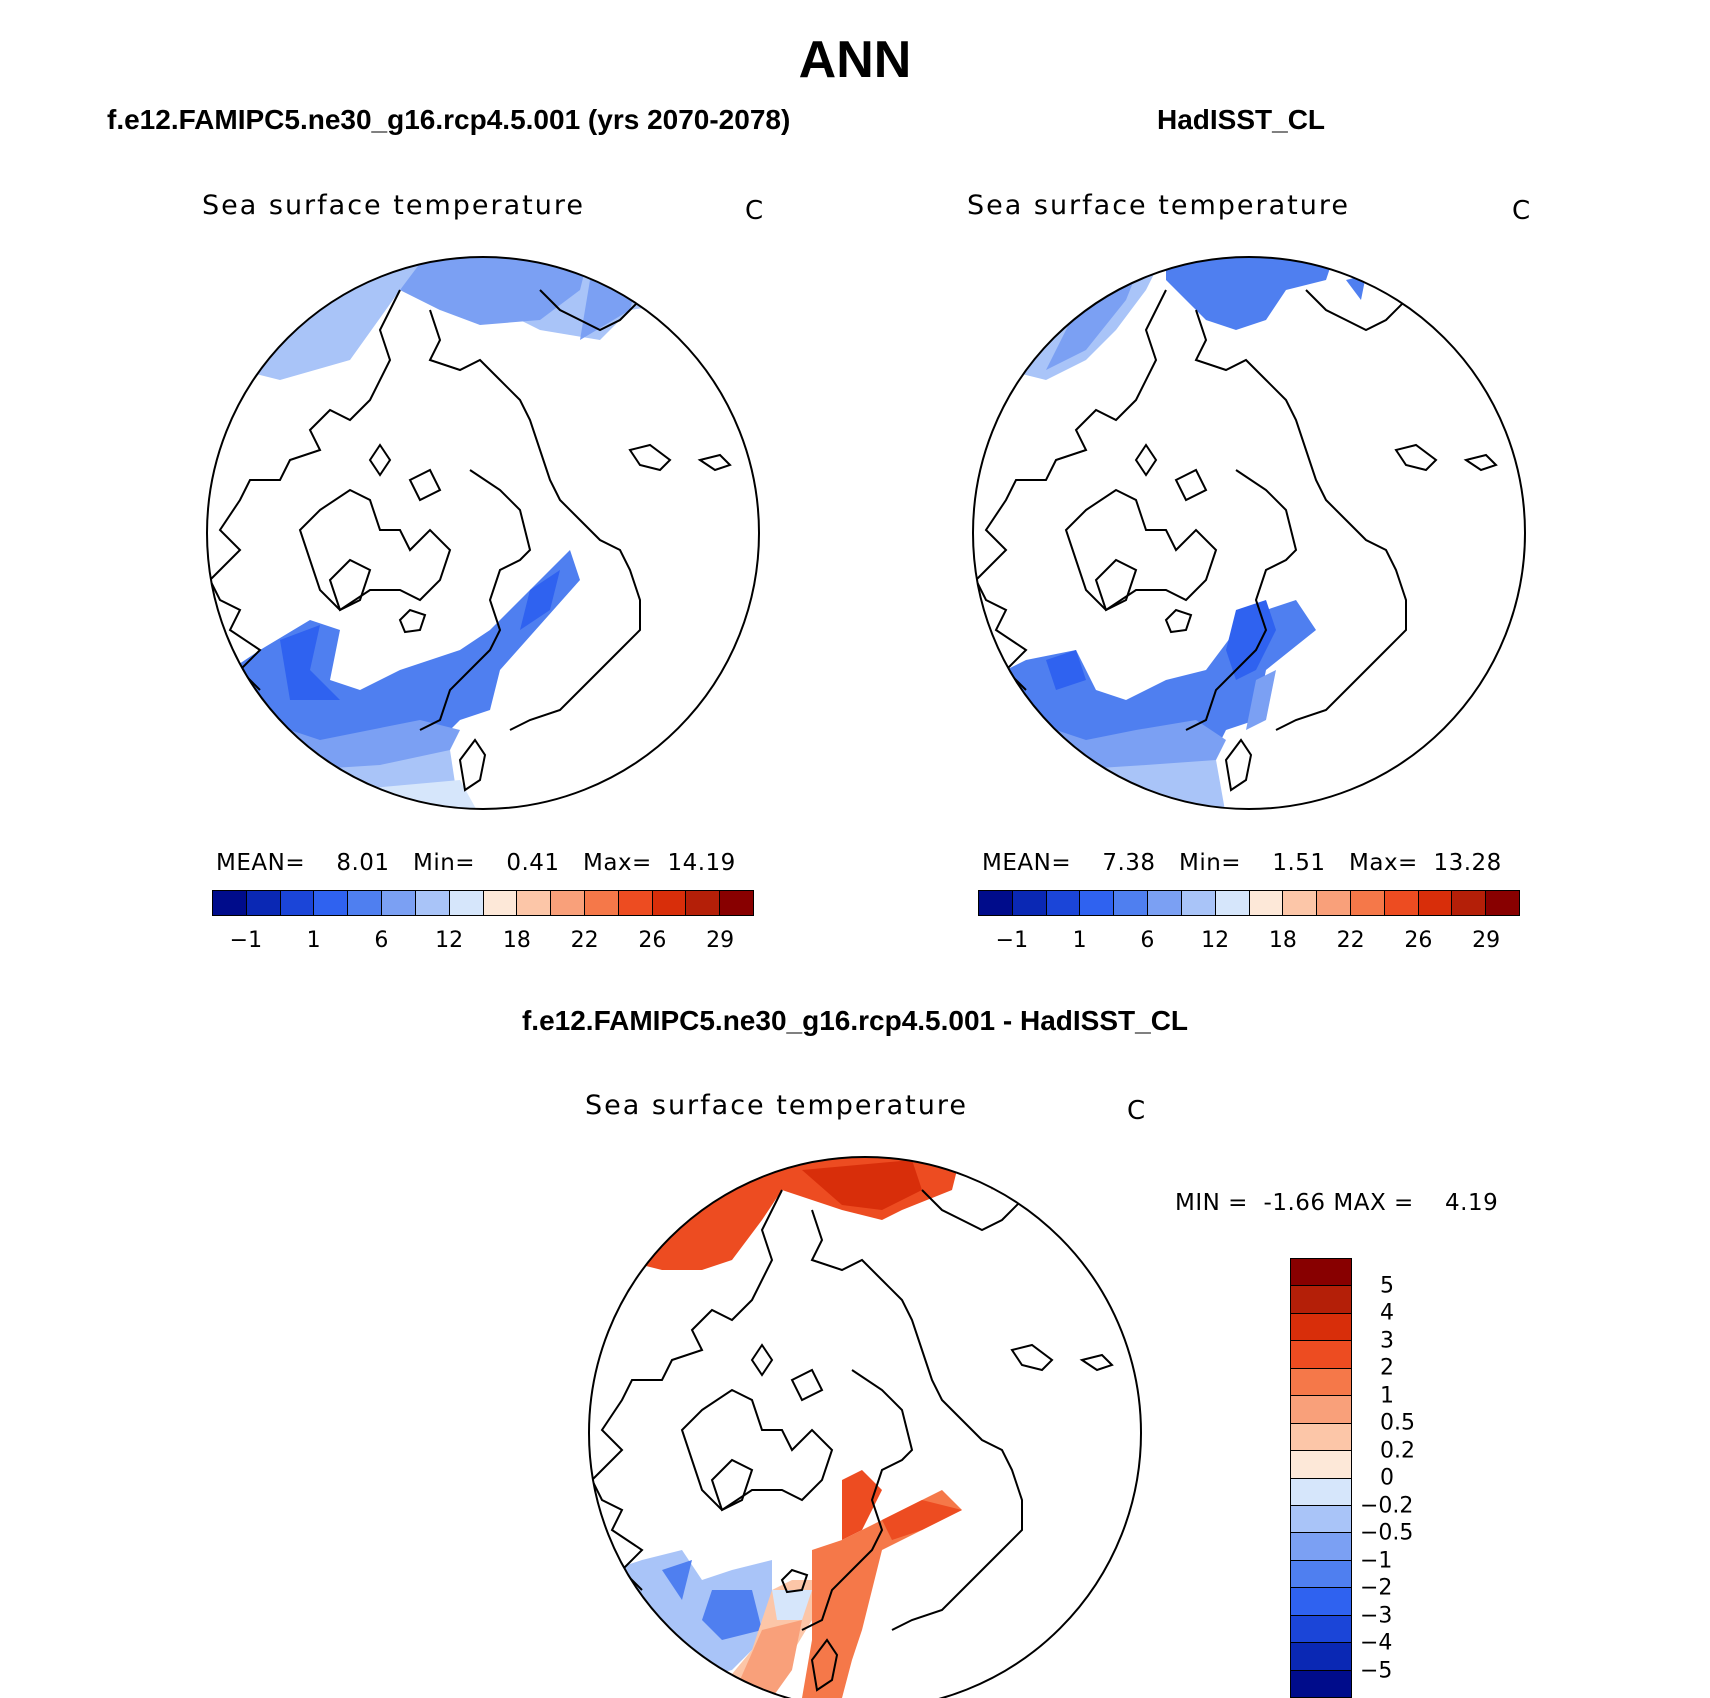 The width and height of the screenshot is (1710, 1698). Describe the element at coordinates (483, 943) in the screenshot. I see `panel1-colorbar-labels: −1 1 6 12 18 22 26 29` at that location.